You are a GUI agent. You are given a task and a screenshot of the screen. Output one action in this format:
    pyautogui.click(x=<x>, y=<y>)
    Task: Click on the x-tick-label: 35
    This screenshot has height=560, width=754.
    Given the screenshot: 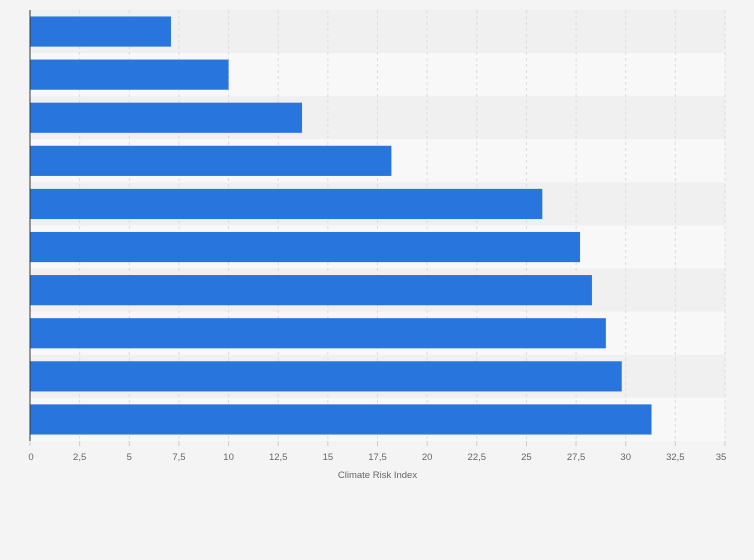 What is the action you would take?
    pyautogui.click(x=721, y=457)
    